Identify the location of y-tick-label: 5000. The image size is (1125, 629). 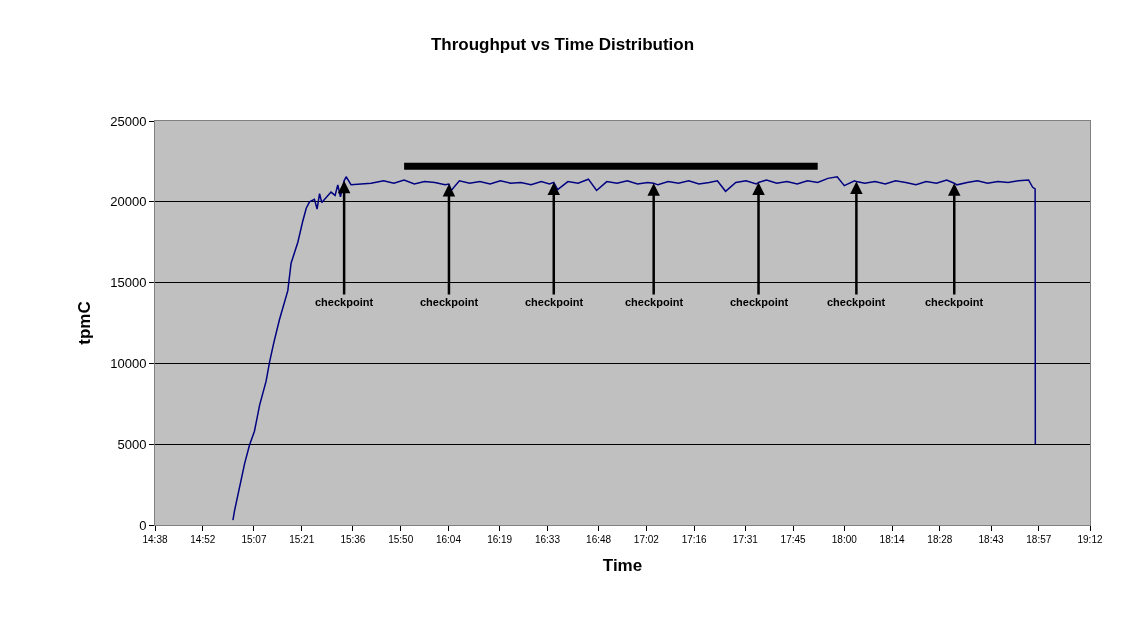
(132, 444).